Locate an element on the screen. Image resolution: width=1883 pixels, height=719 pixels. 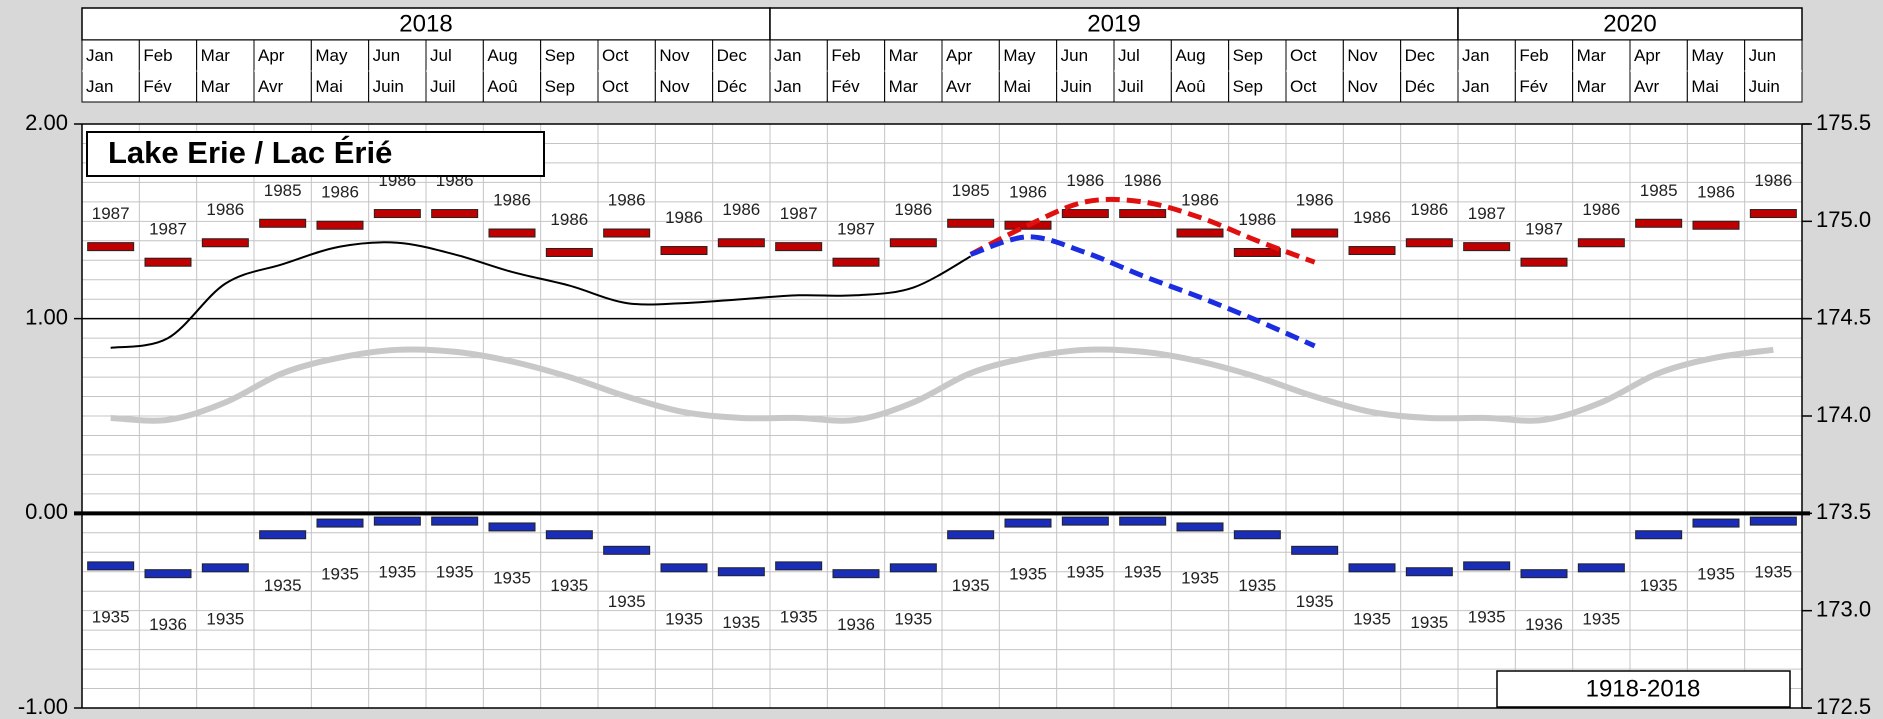
y-tick-label: 1.00 is located at coordinates (46, 316).